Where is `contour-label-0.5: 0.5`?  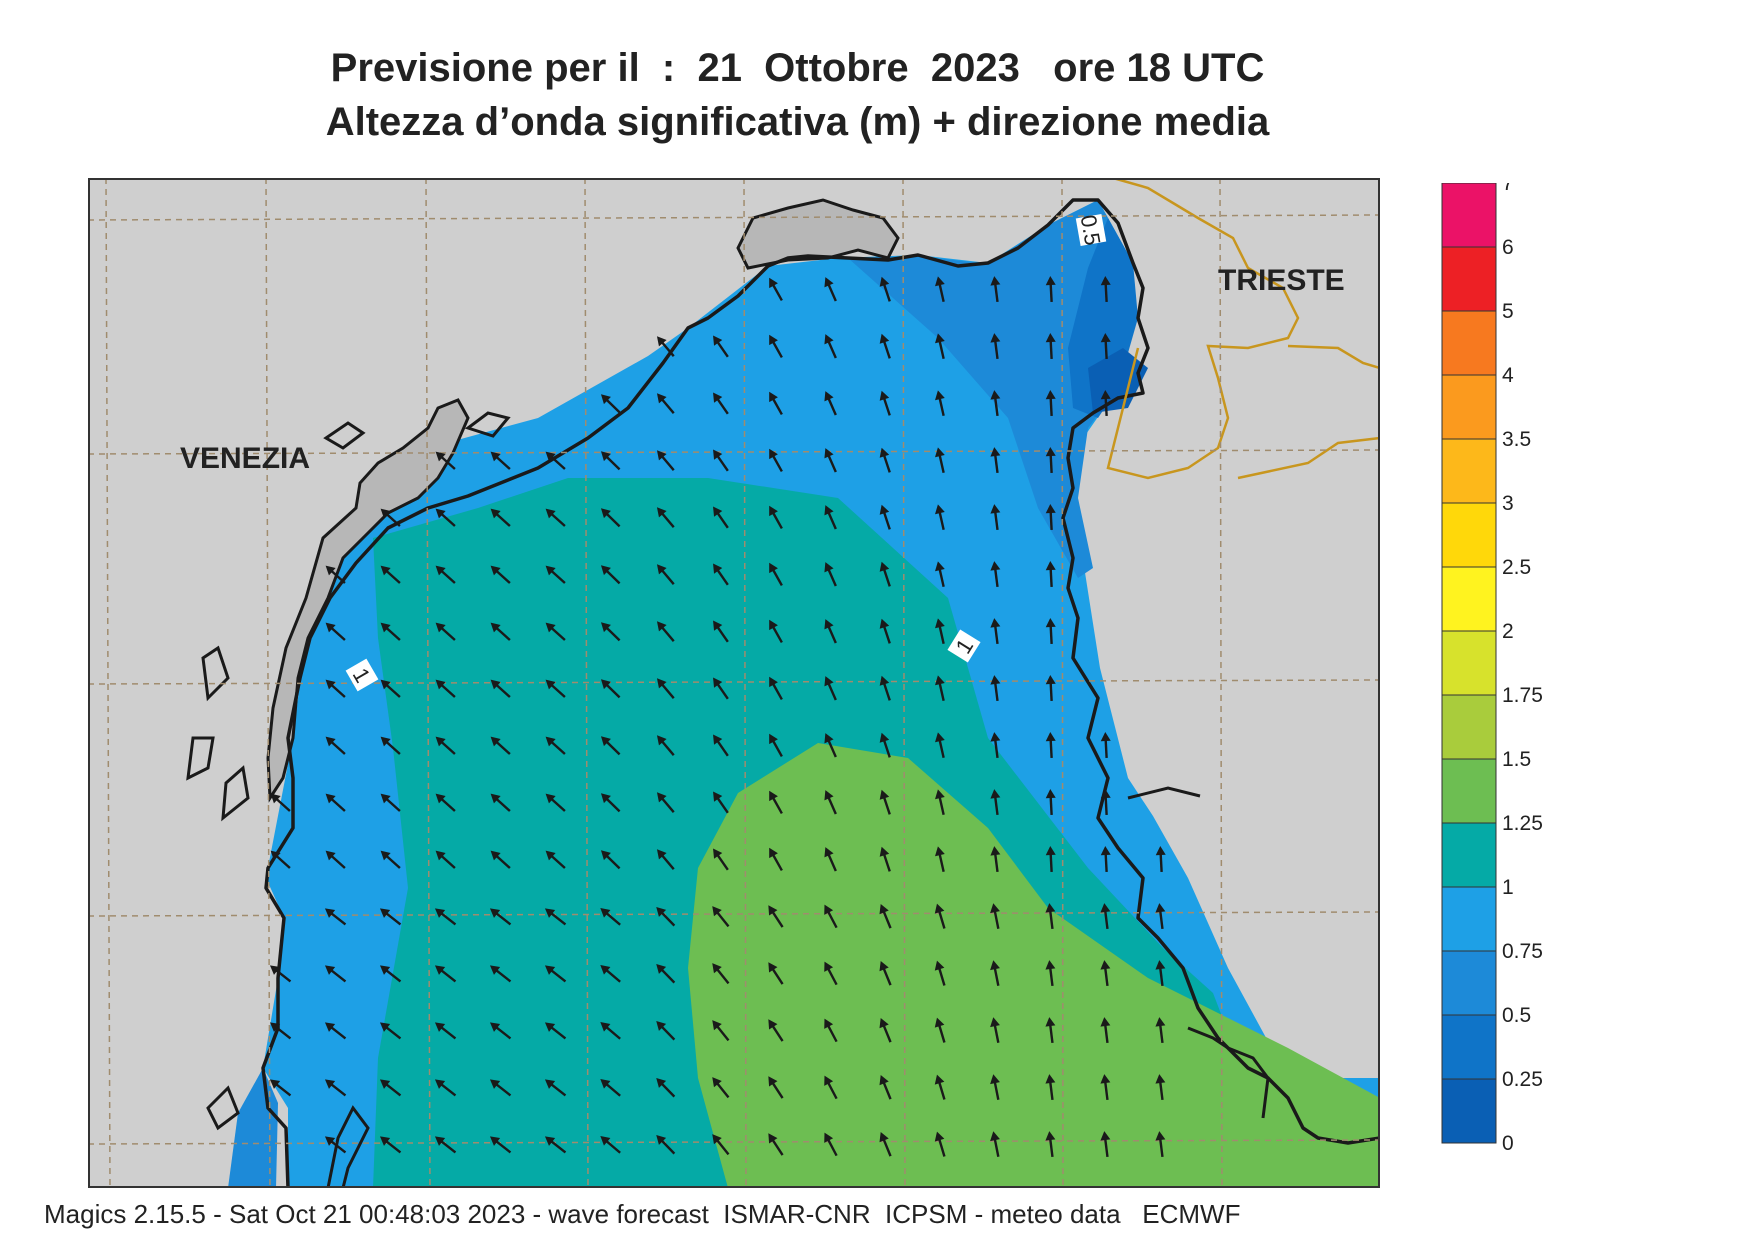
contour-label-0.5: 0.5 is located at coordinates (1091, 230).